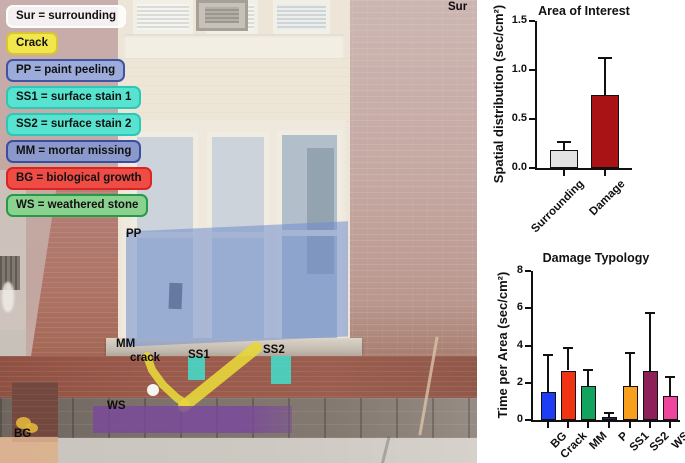 Image resolution: width=685 pixels, height=463 pixels. Describe the element at coordinates (8, 297) in the screenshot. I see `background-figure` at that location.